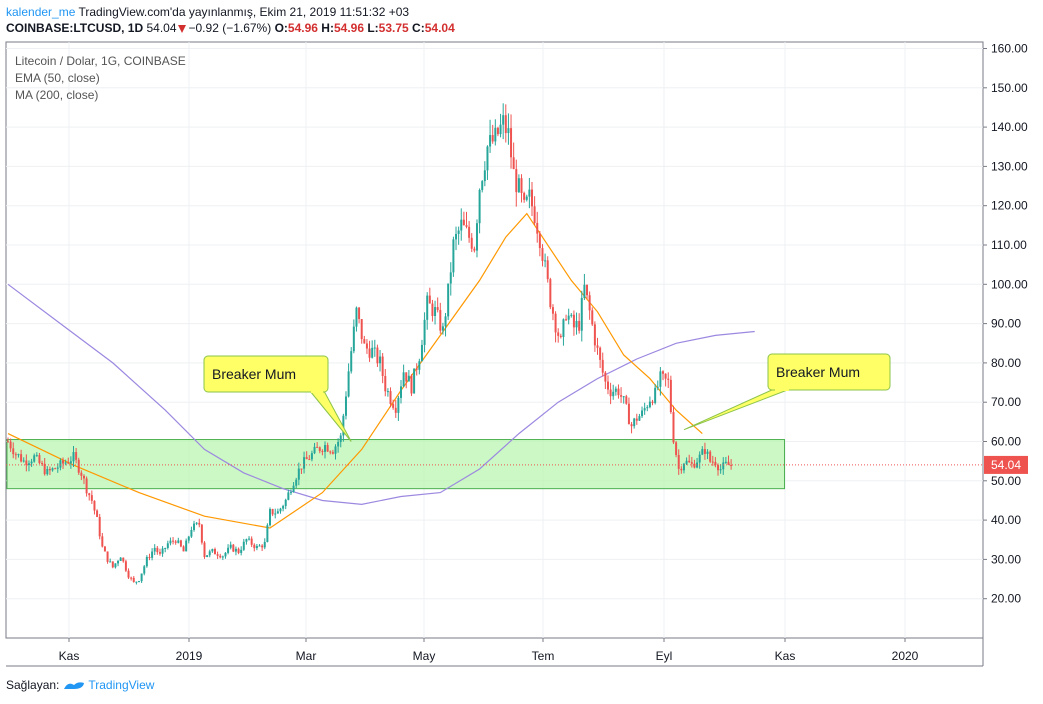 The height and width of the screenshot is (704, 1043). I want to click on y-tick-label: 70.00, so click(1006, 402).